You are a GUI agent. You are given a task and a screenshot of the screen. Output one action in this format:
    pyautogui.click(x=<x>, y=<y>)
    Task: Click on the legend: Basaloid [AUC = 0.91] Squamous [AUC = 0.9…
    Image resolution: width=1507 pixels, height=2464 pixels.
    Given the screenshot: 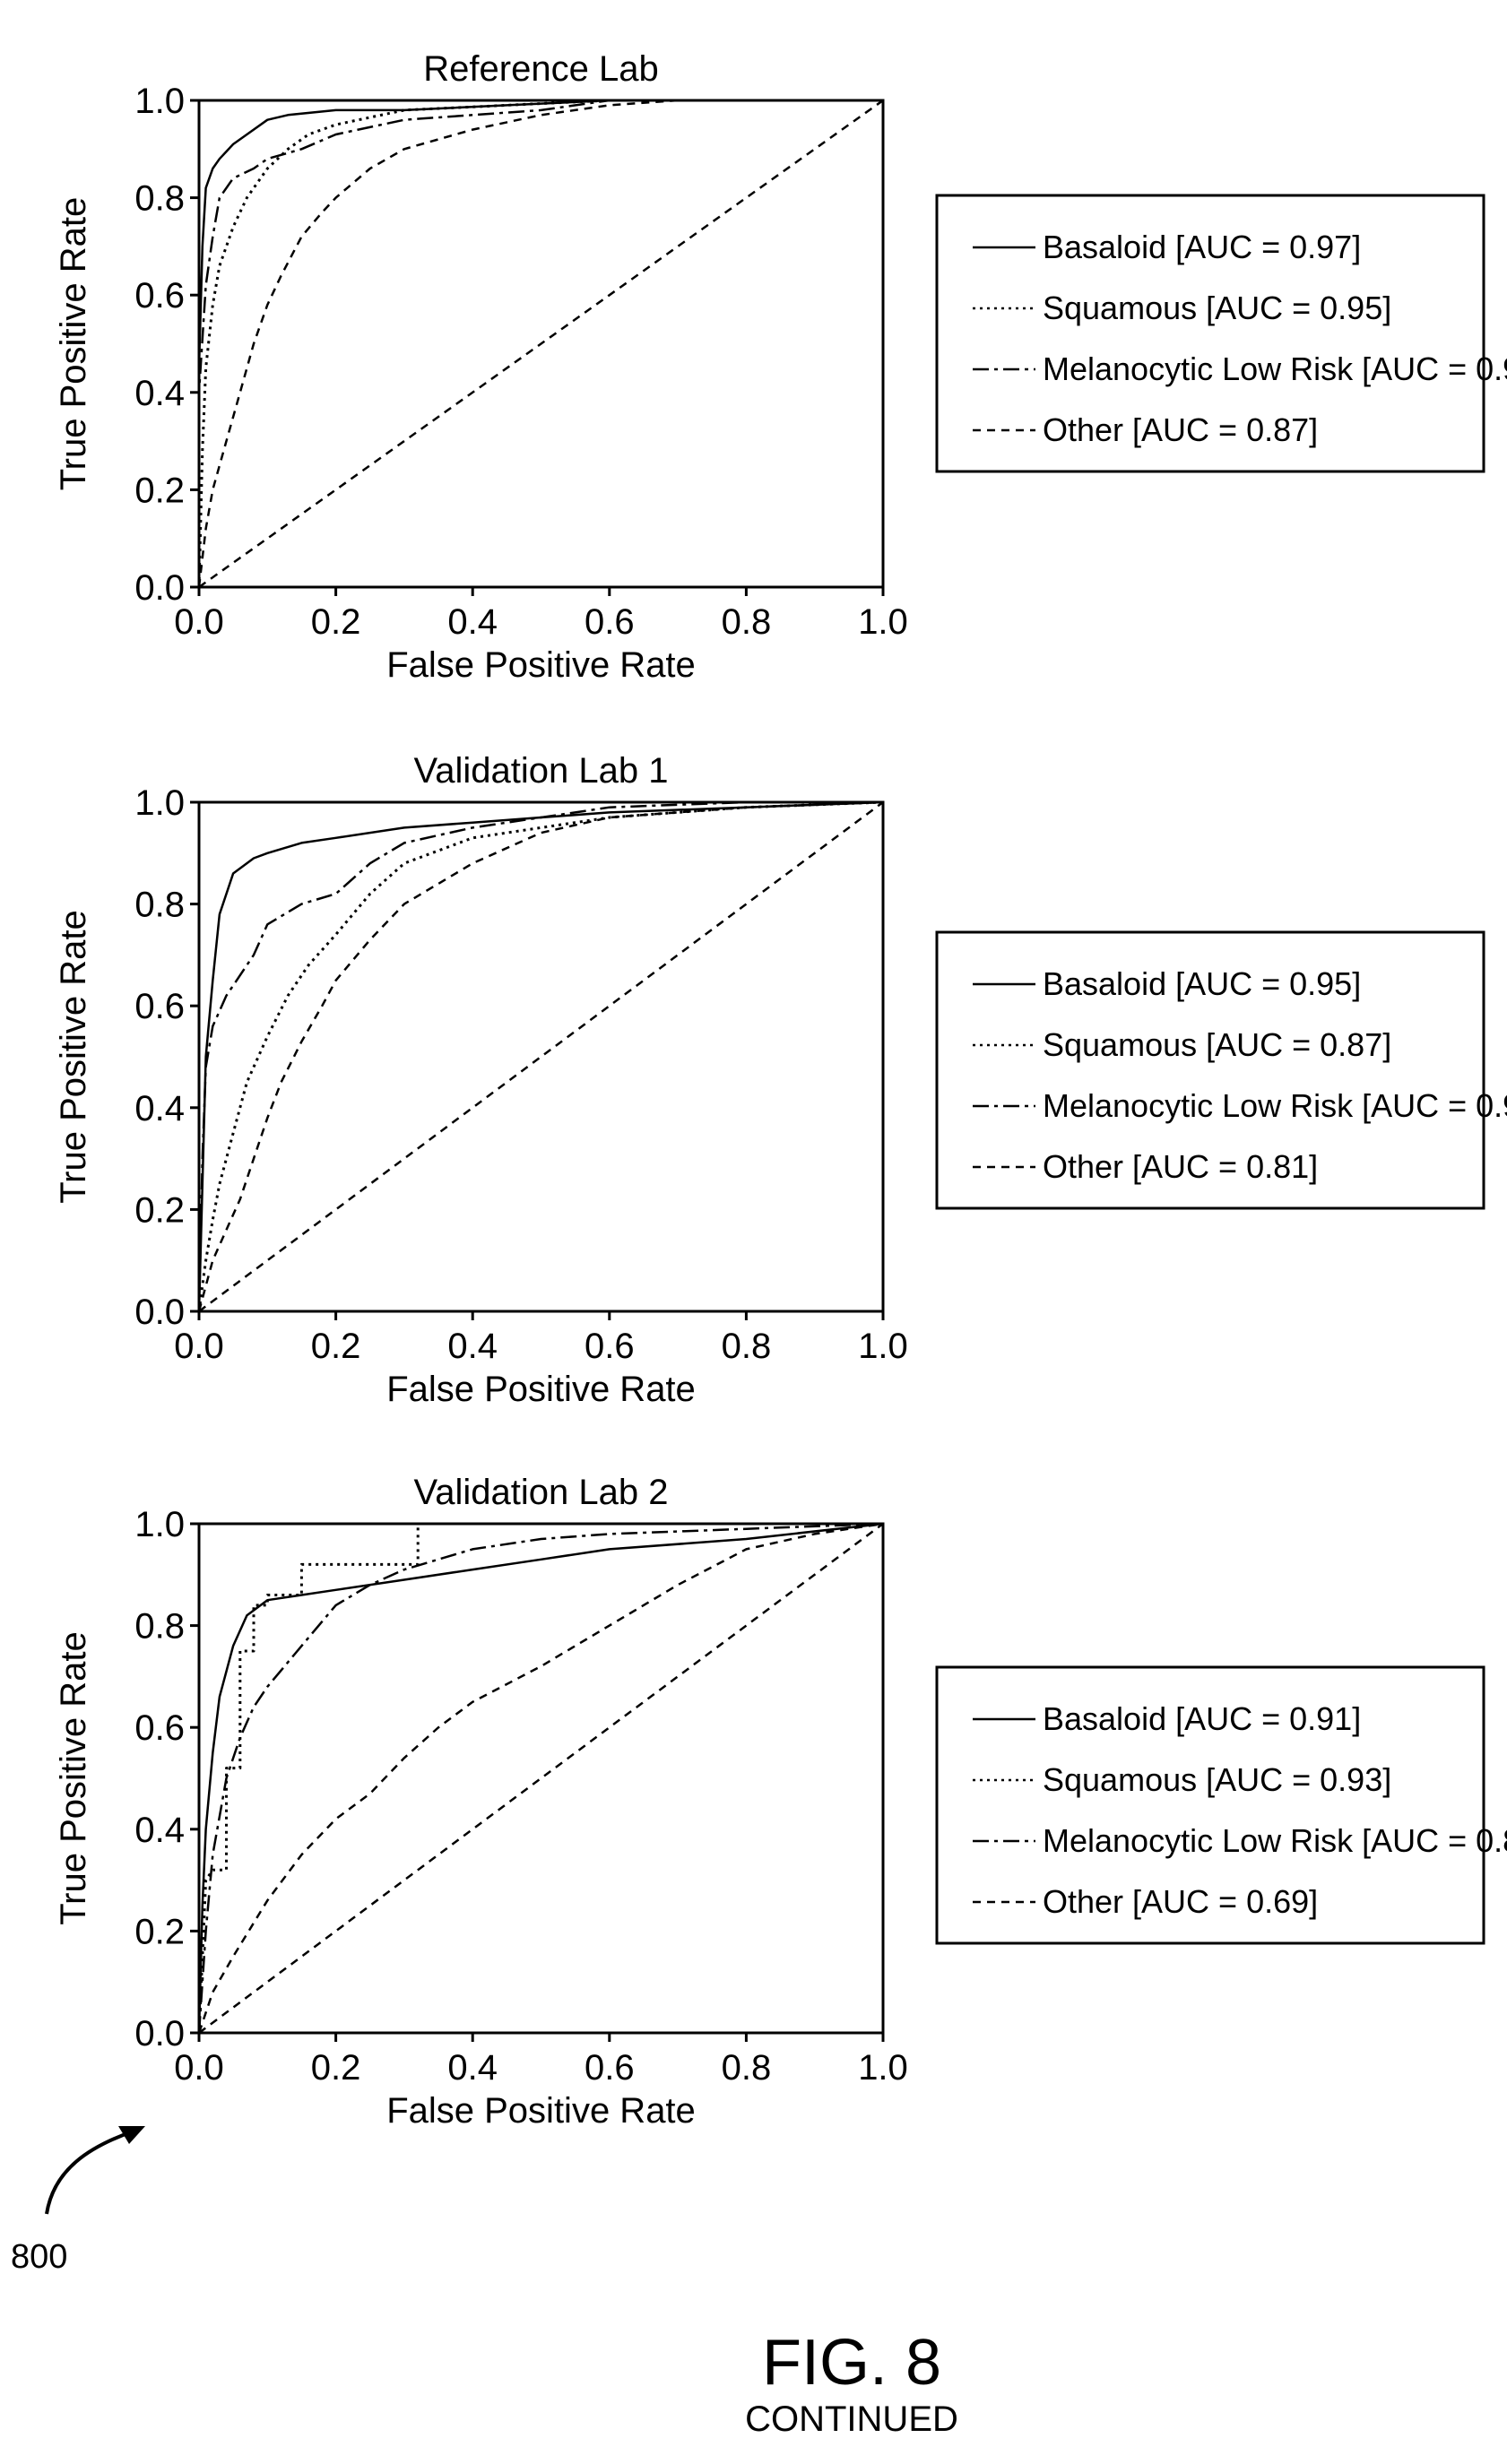 What is the action you would take?
    pyautogui.click(x=1221, y=1805)
    